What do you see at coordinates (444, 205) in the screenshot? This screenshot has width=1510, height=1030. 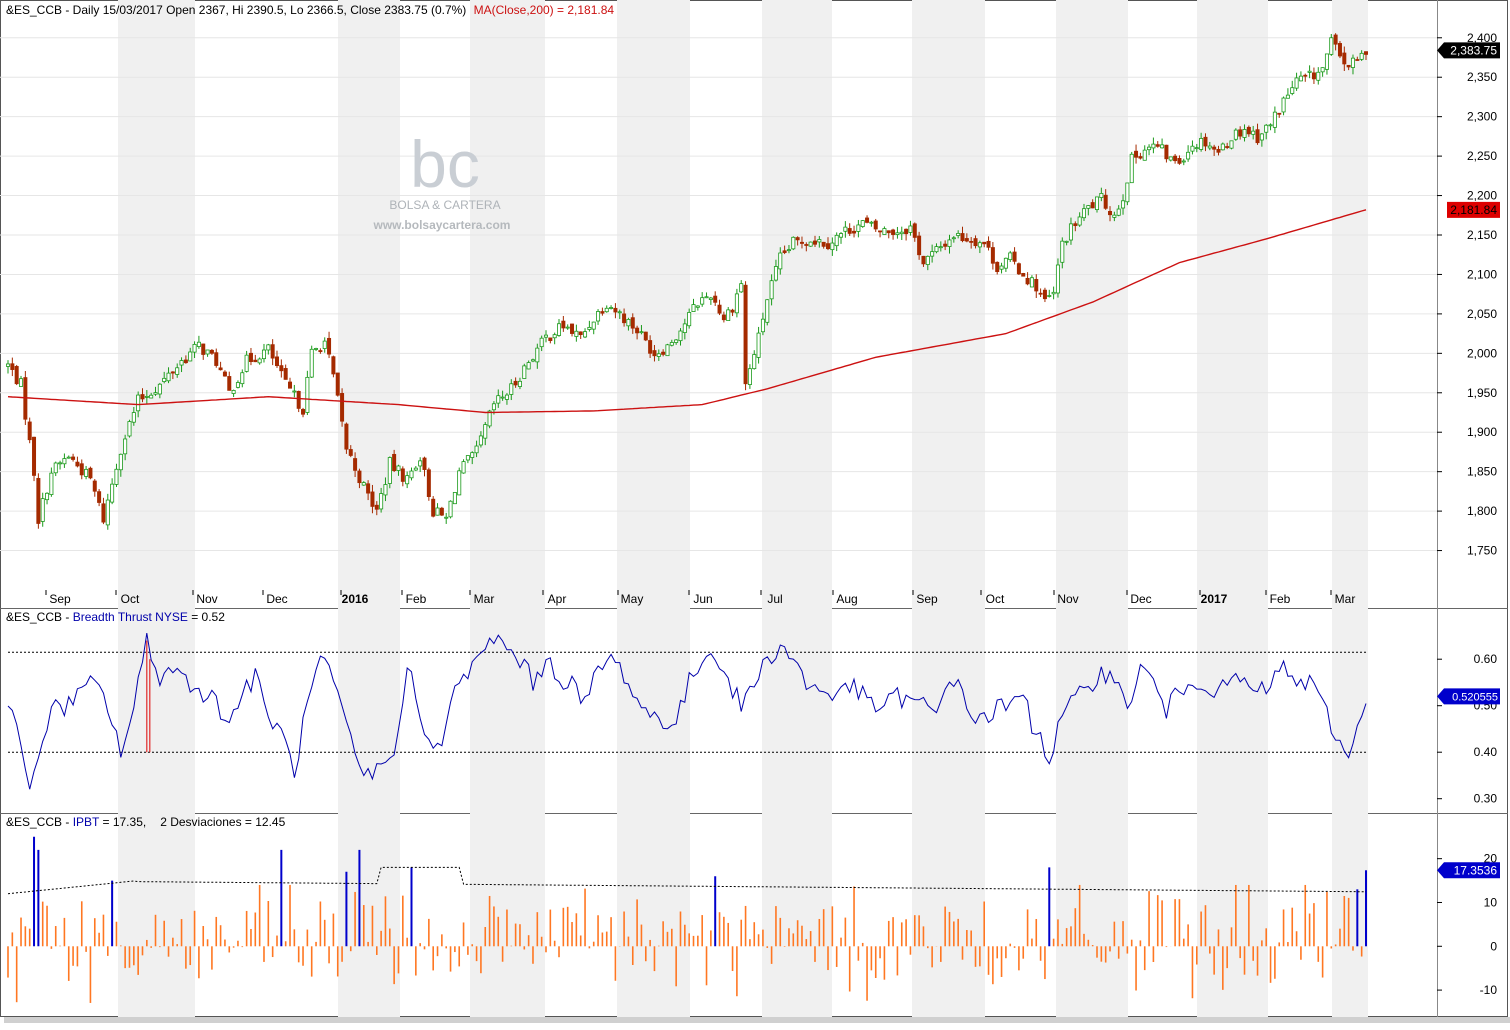 I see `watermark-brand: BOLSA & CARTERA` at bounding box center [444, 205].